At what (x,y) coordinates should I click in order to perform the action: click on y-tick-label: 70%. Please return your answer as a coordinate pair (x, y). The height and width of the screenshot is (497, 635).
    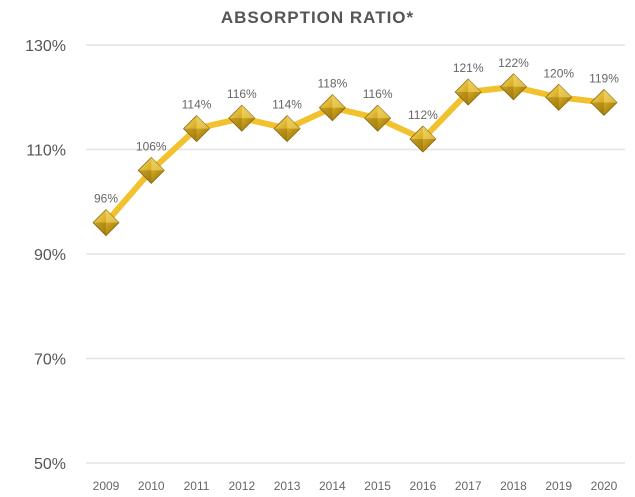
    Looking at the image, I should click on (50, 360).